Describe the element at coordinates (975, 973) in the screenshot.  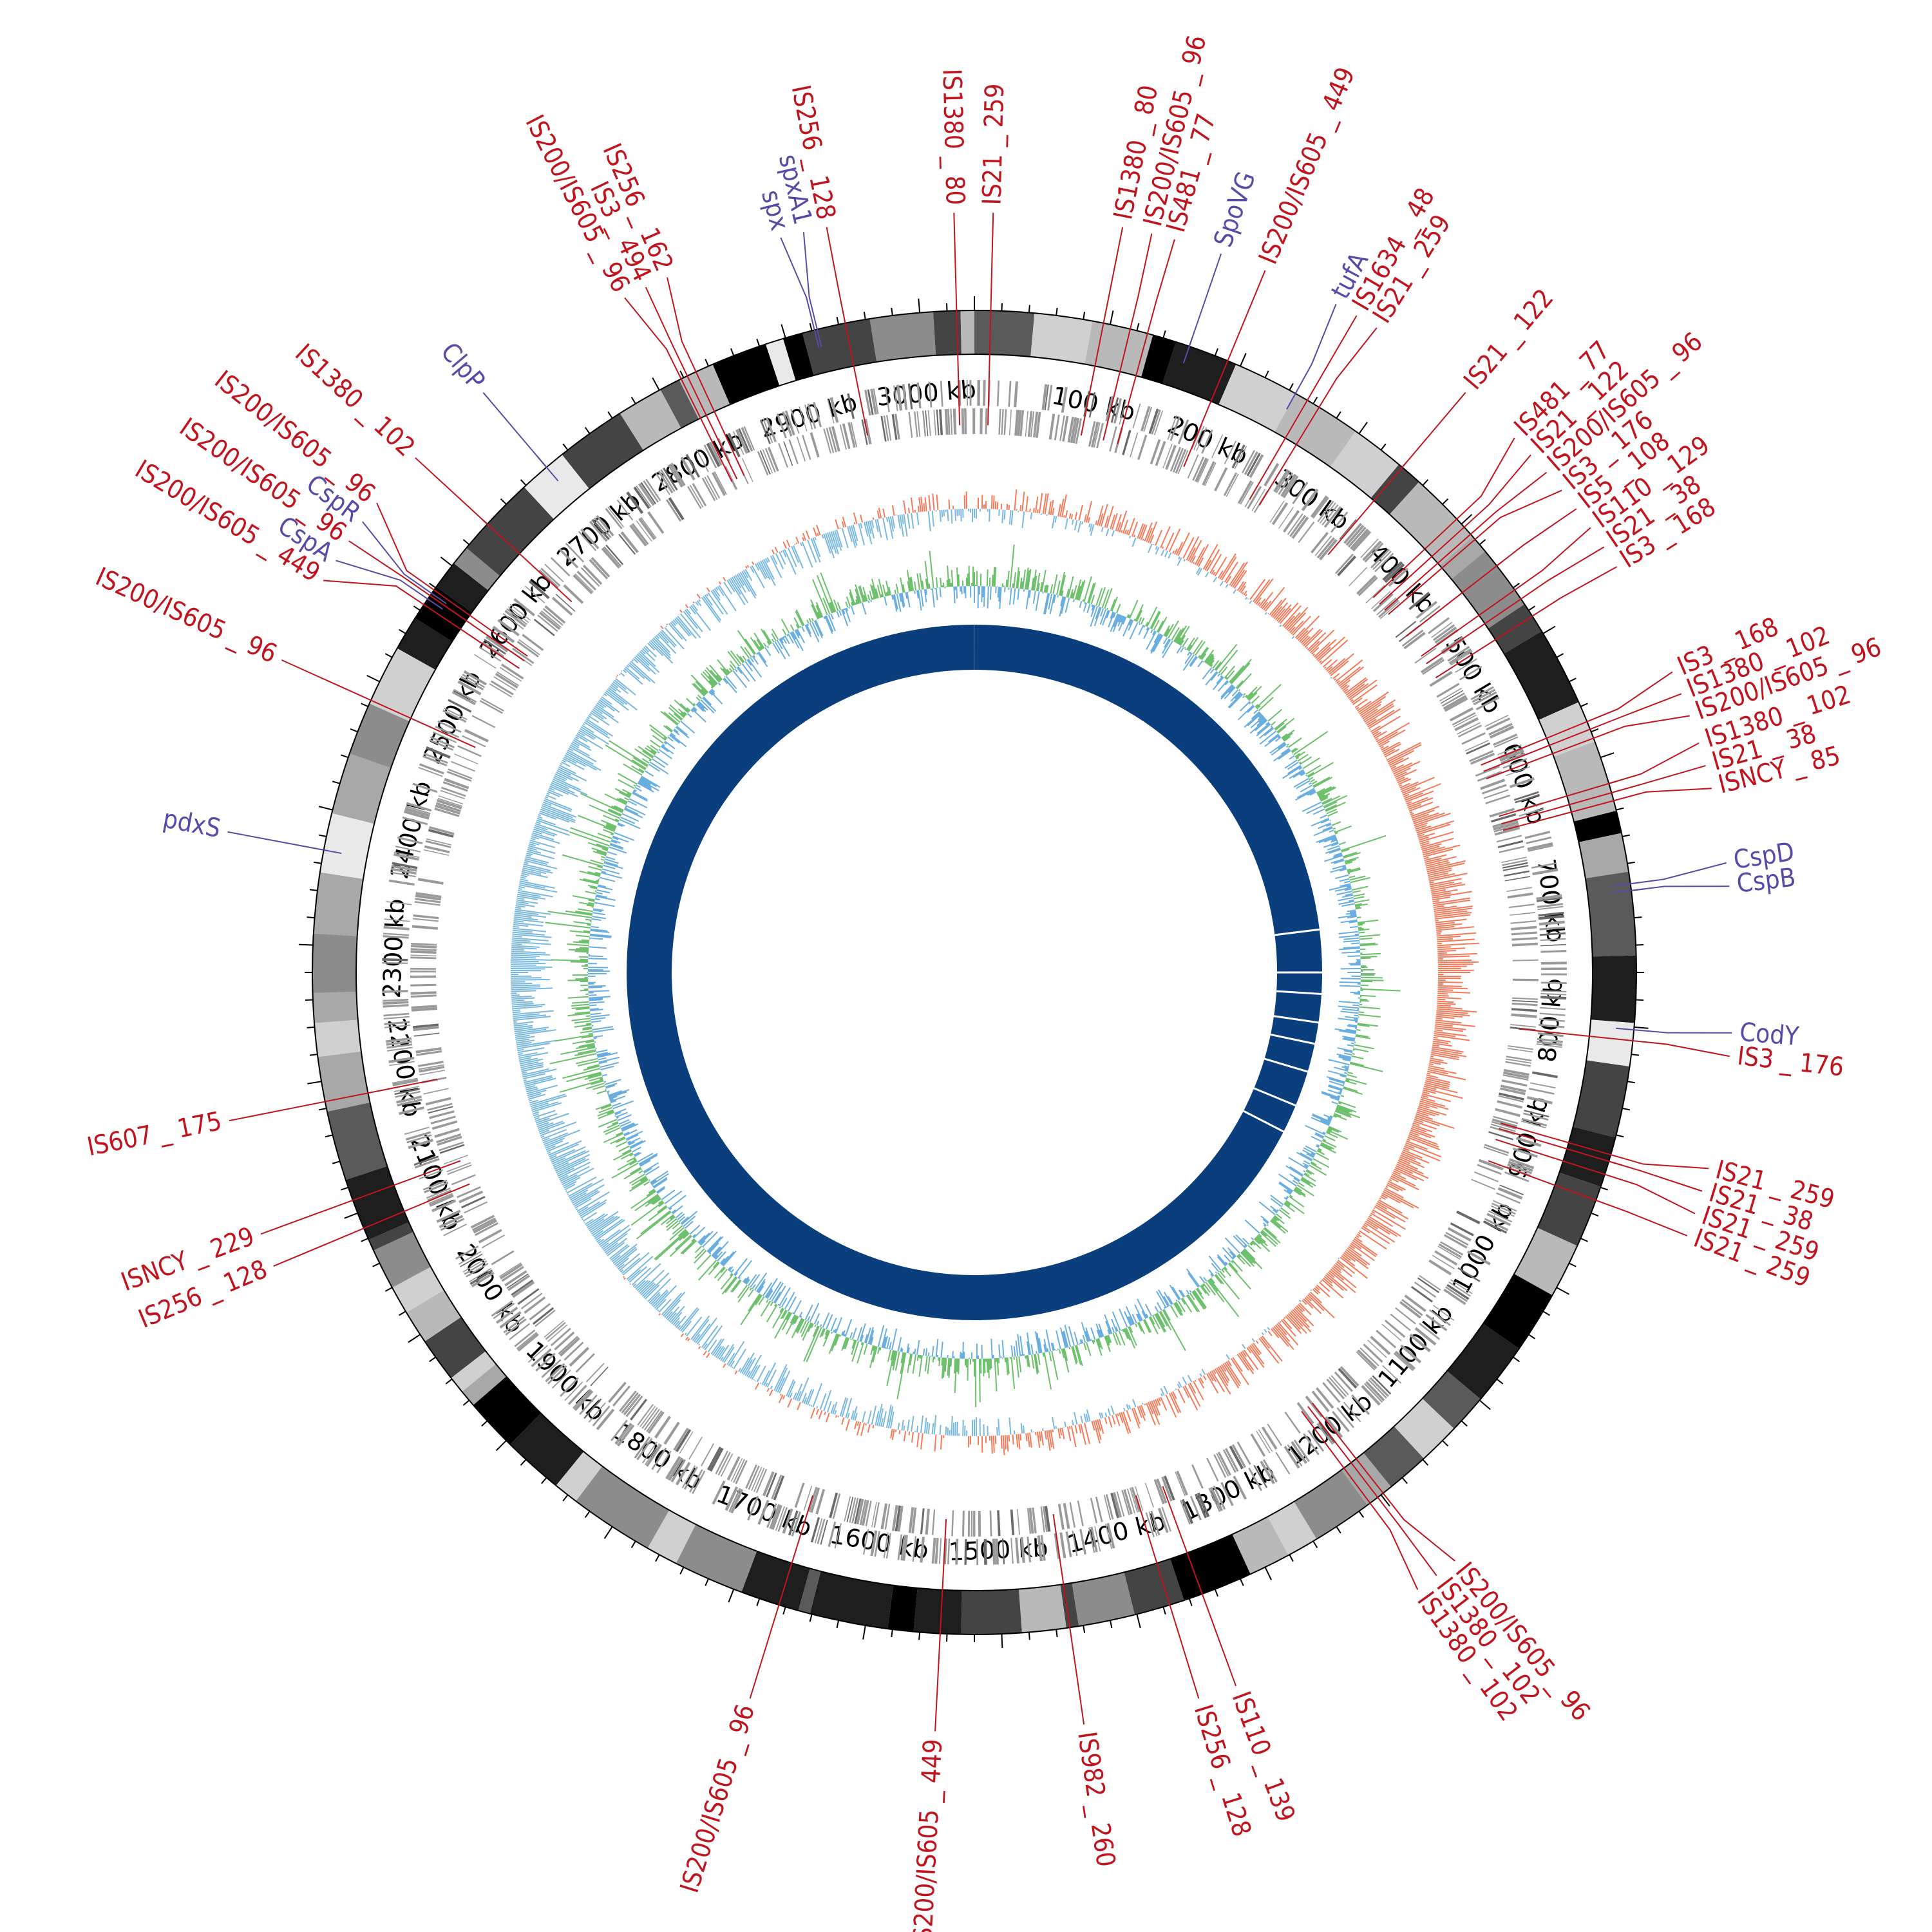
I see `inner-ring` at that location.